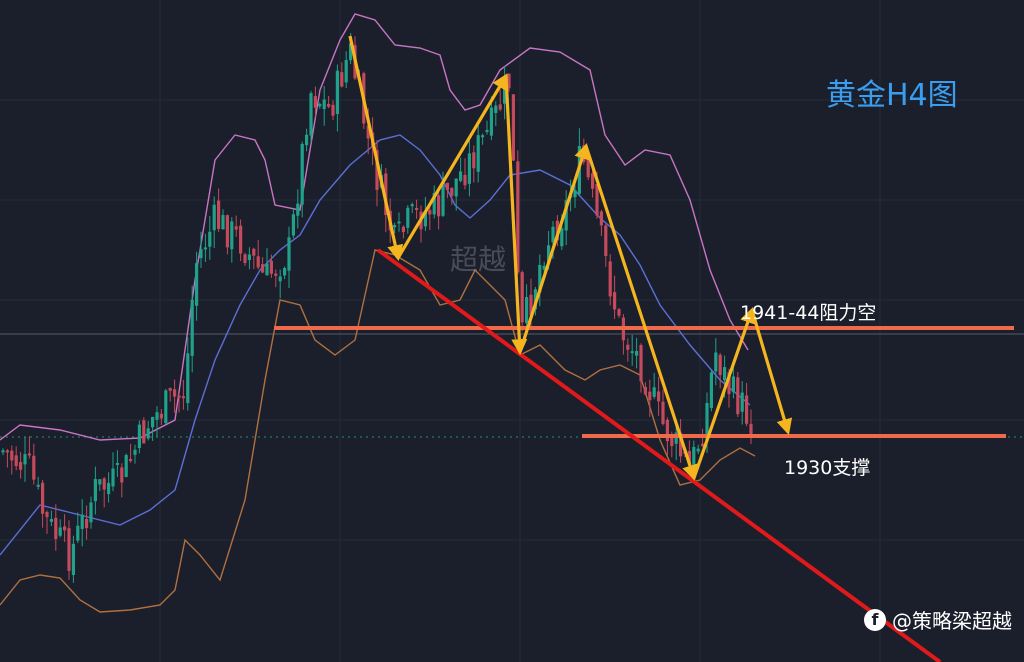 The image size is (1024, 662). What do you see at coordinates (938, 619) in the screenshot?
I see `brand: f @策略梁超越` at bounding box center [938, 619].